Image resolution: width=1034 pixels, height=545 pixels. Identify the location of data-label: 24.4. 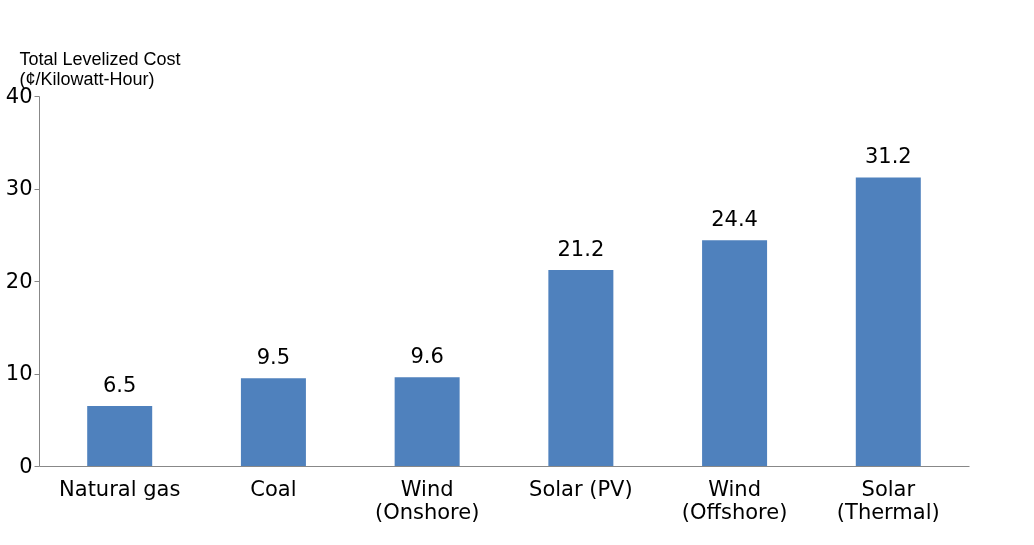
(734, 219).